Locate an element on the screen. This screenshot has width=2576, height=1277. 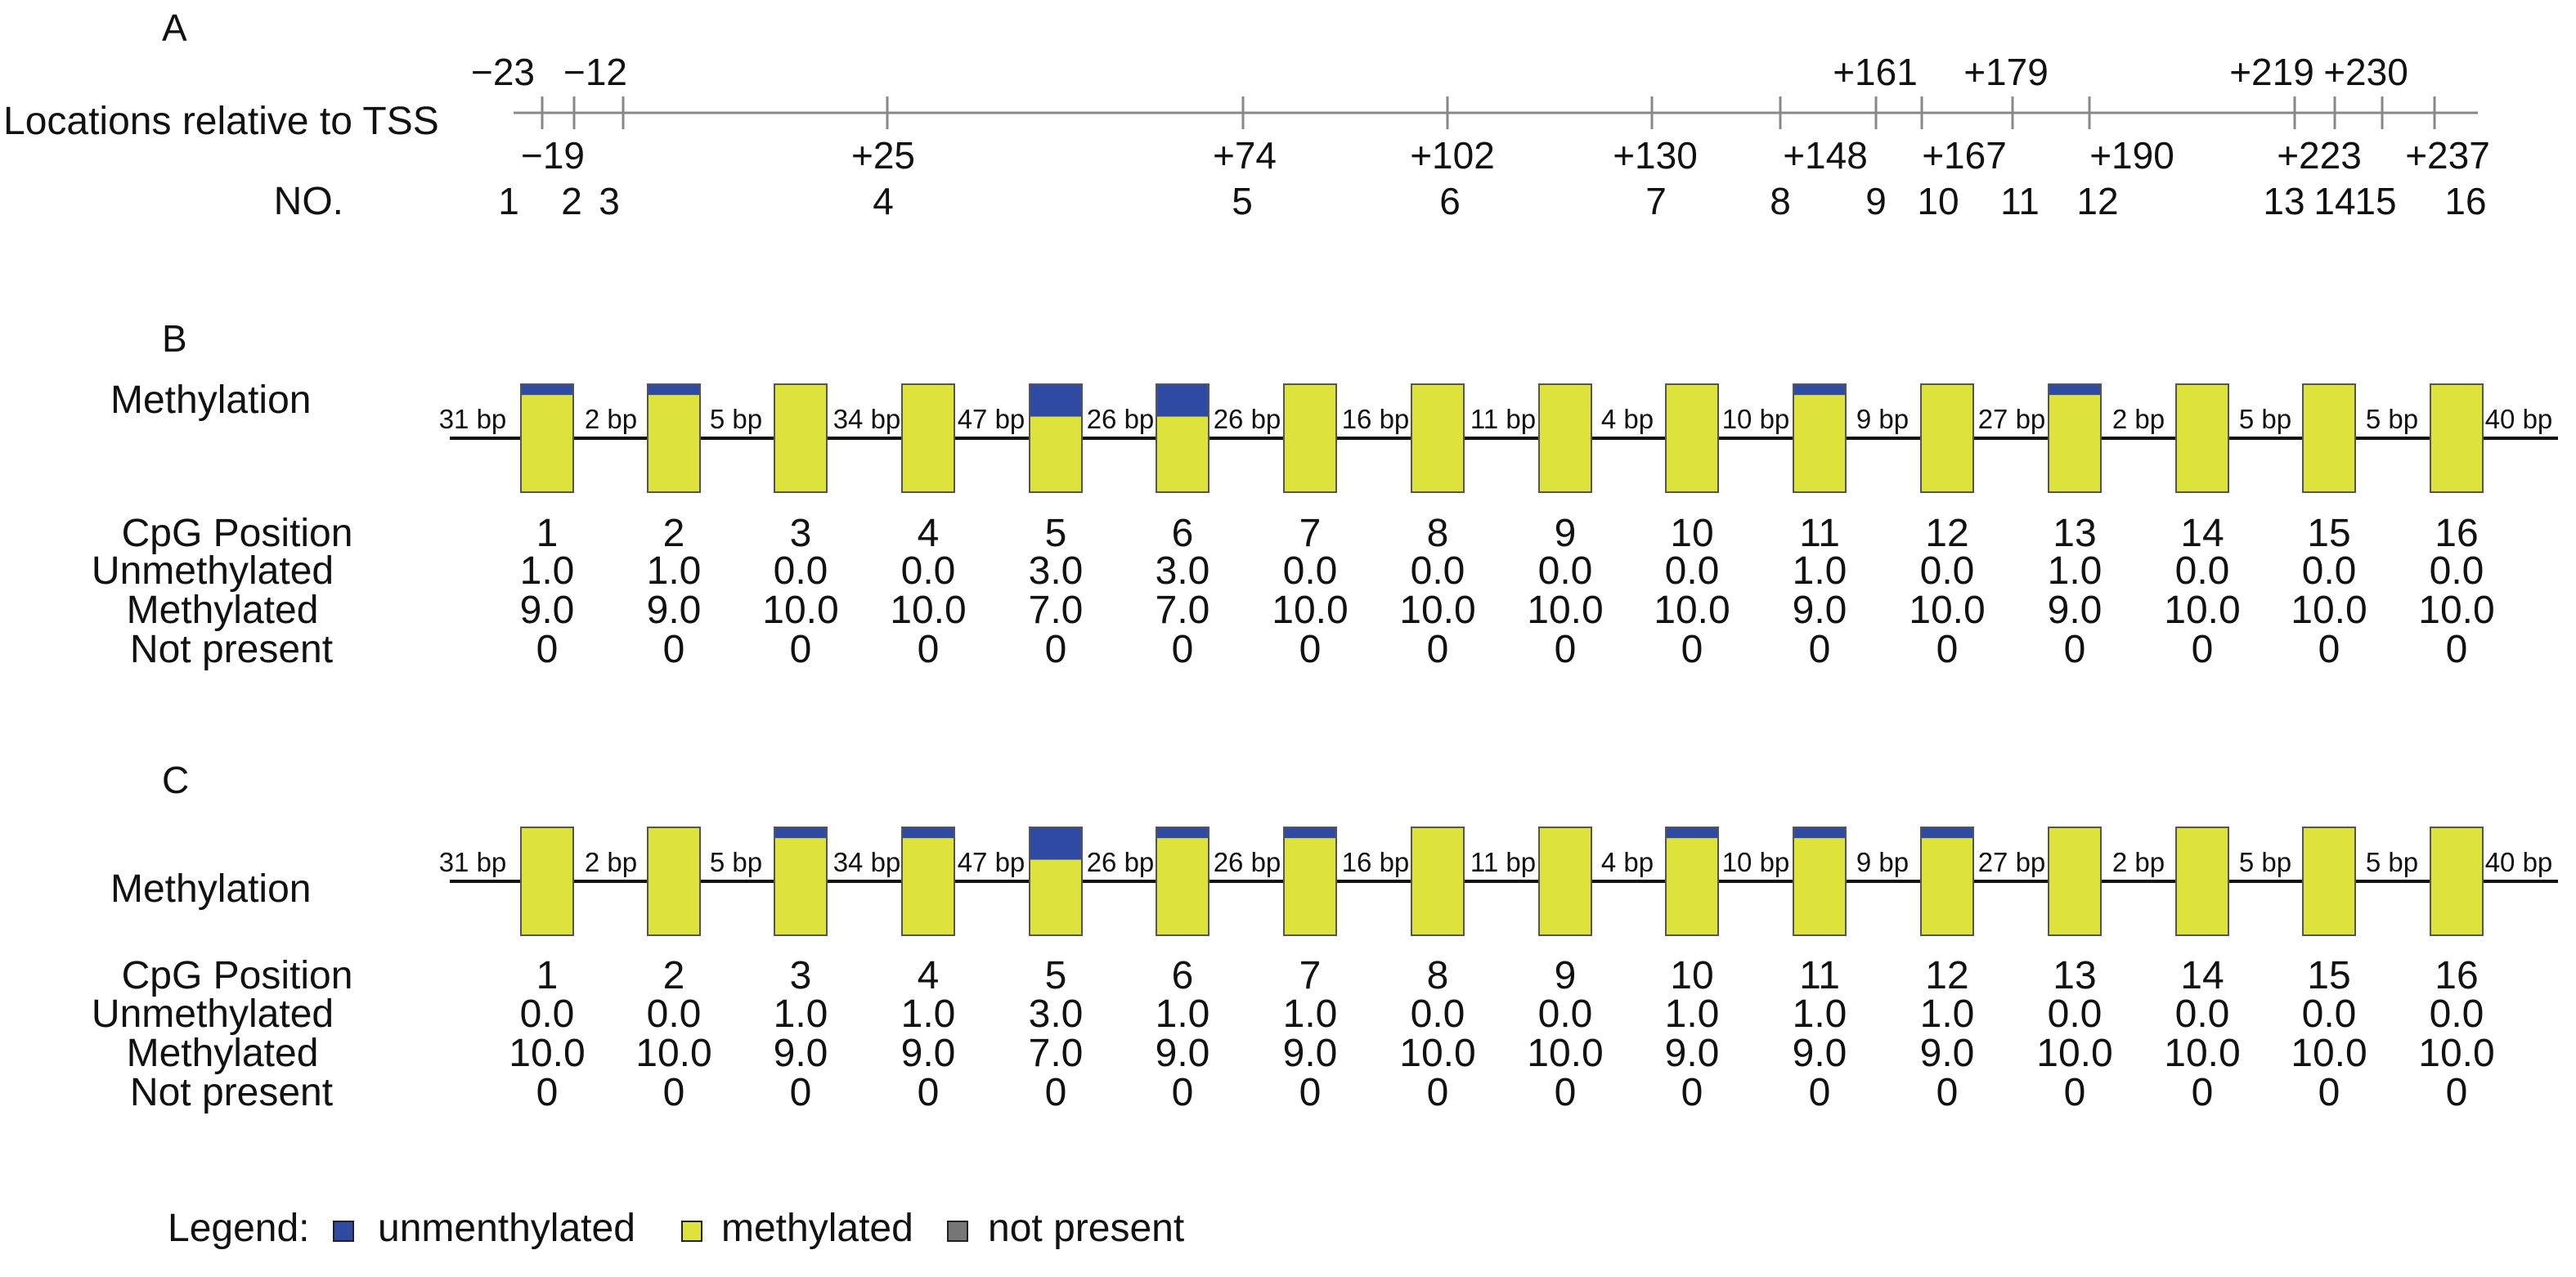
cpg-number-1: 1 is located at coordinates (508, 201).